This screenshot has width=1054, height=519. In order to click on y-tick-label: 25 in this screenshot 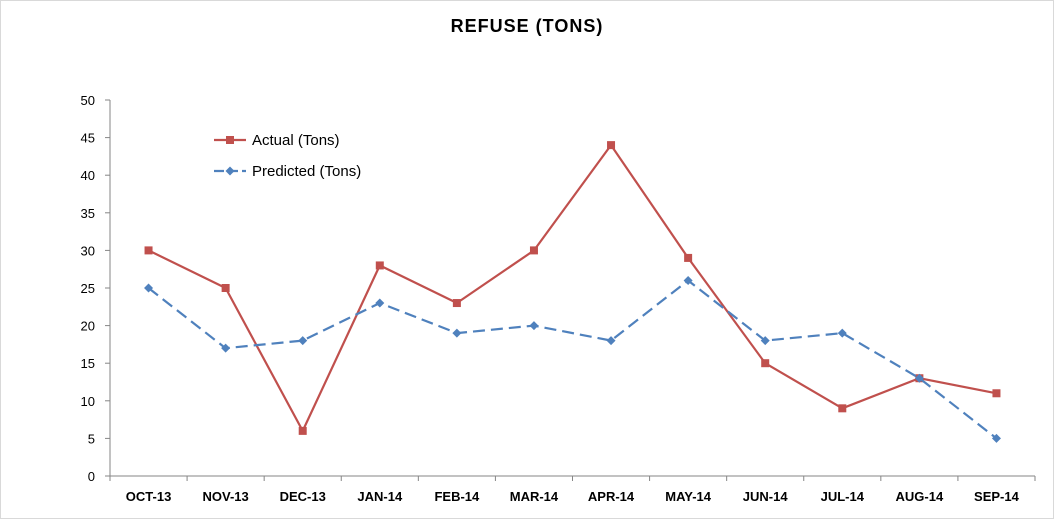, I will do `click(88, 288)`.